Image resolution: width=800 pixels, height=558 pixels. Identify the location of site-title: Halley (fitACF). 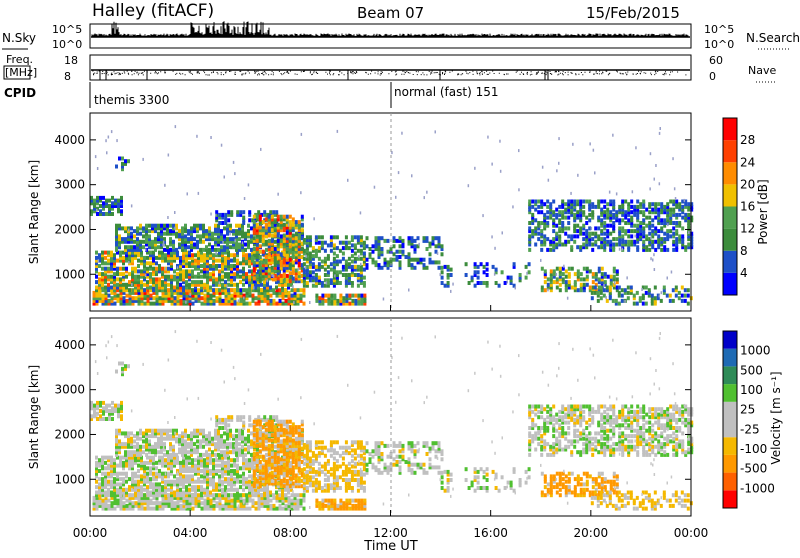
(153, 11).